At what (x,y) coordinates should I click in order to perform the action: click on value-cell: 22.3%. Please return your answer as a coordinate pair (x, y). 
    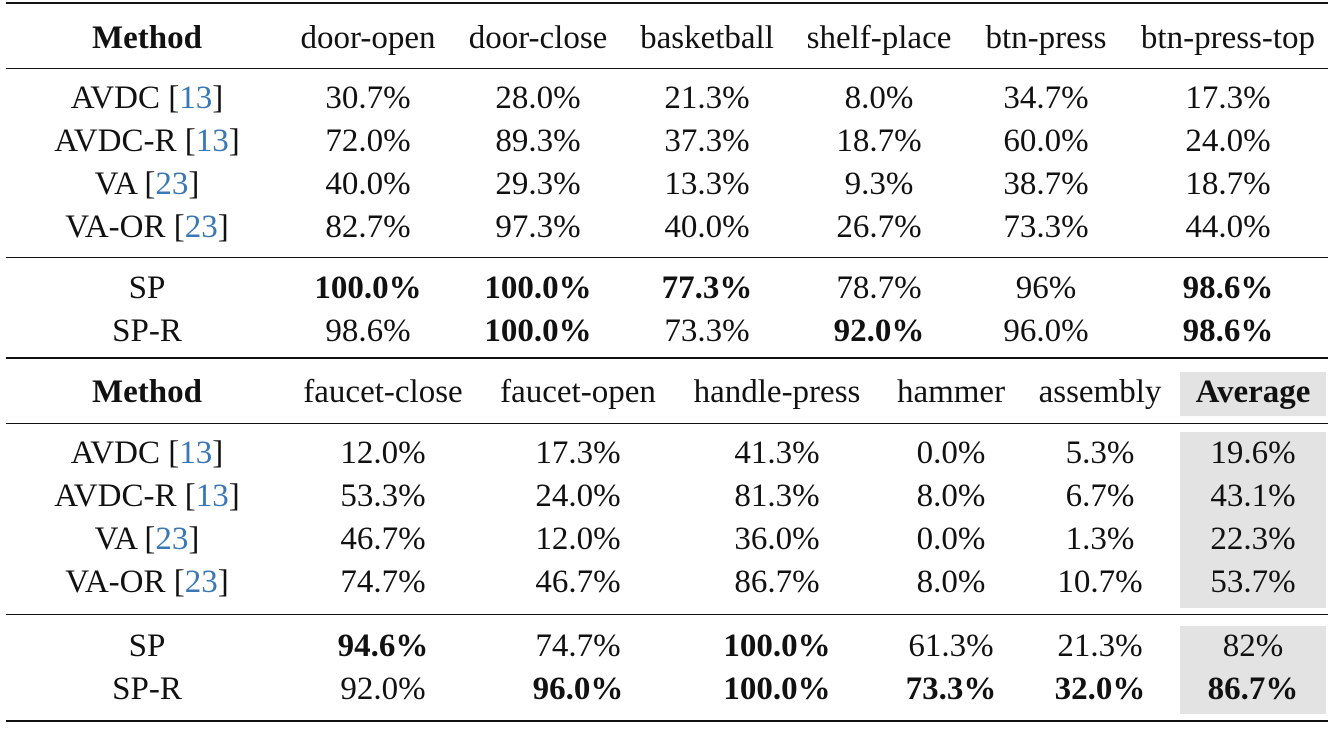
    Looking at the image, I should click on (1253, 539).